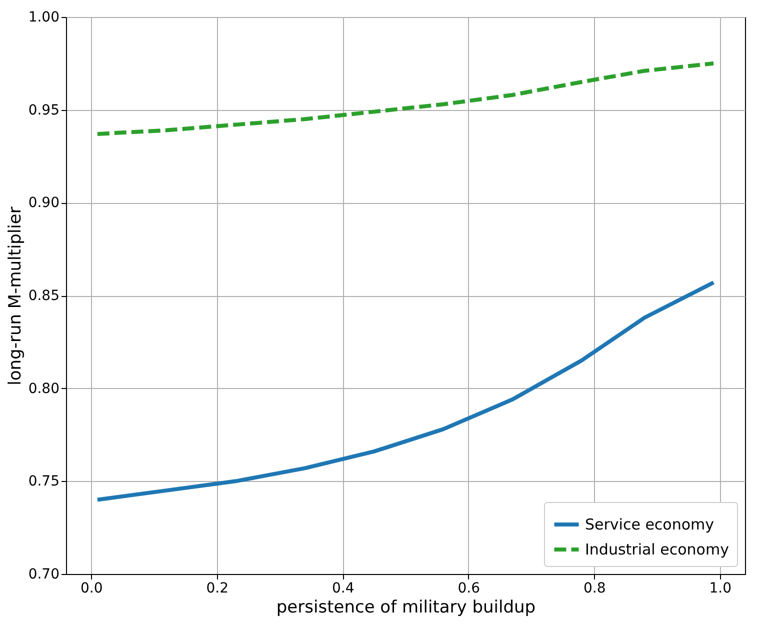 The height and width of the screenshot is (626, 757). I want to click on y-axis-title: long-run M-multiplier, so click(15, 296).